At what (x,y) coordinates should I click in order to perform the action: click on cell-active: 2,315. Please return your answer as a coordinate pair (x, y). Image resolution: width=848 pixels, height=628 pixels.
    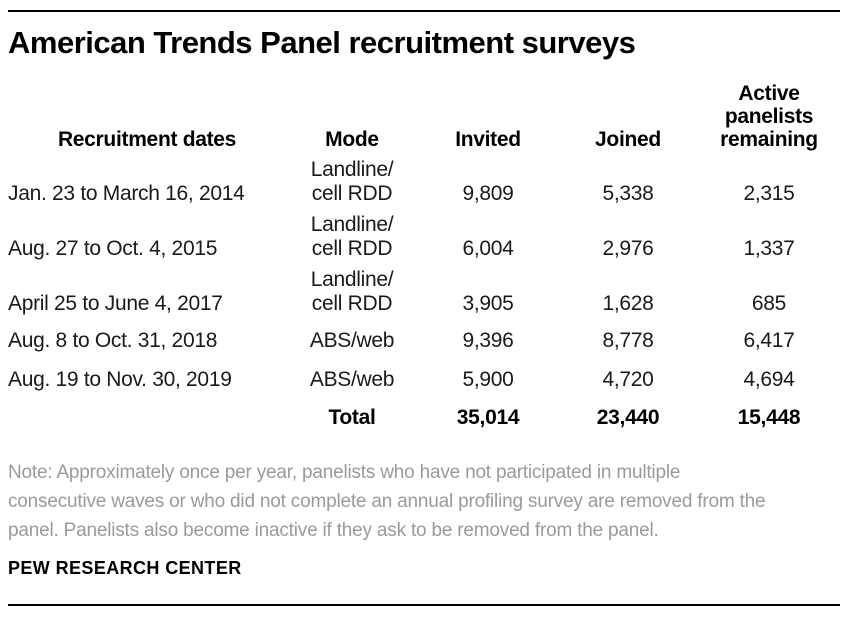
    Looking at the image, I should click on (769, 193).